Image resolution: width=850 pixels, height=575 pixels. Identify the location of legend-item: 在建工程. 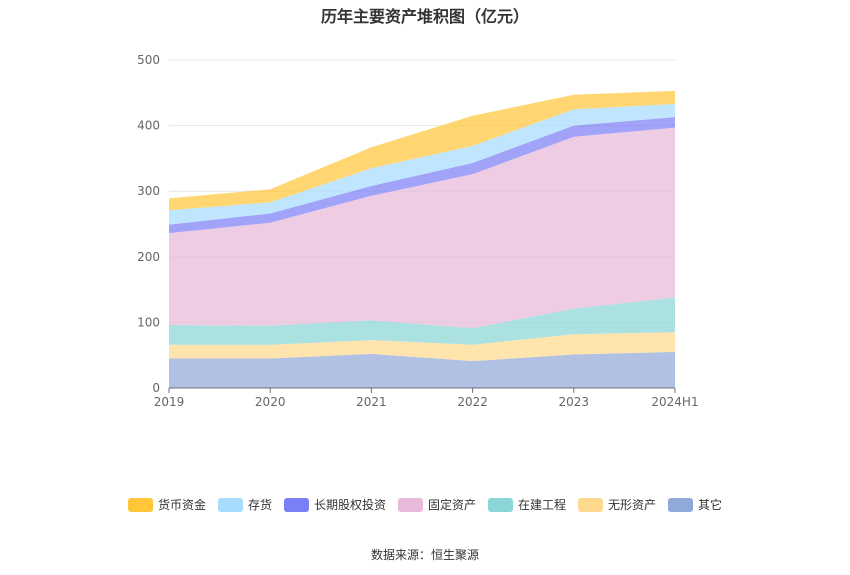
(527, 504).